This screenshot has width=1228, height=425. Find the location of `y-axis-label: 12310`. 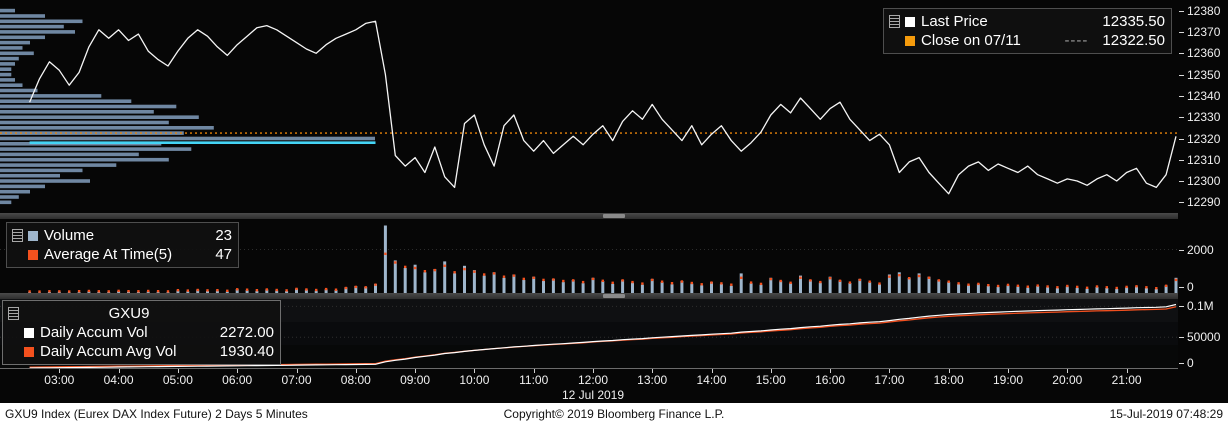

y-axis-label: 12310 is located at coordinates (1199, 160).